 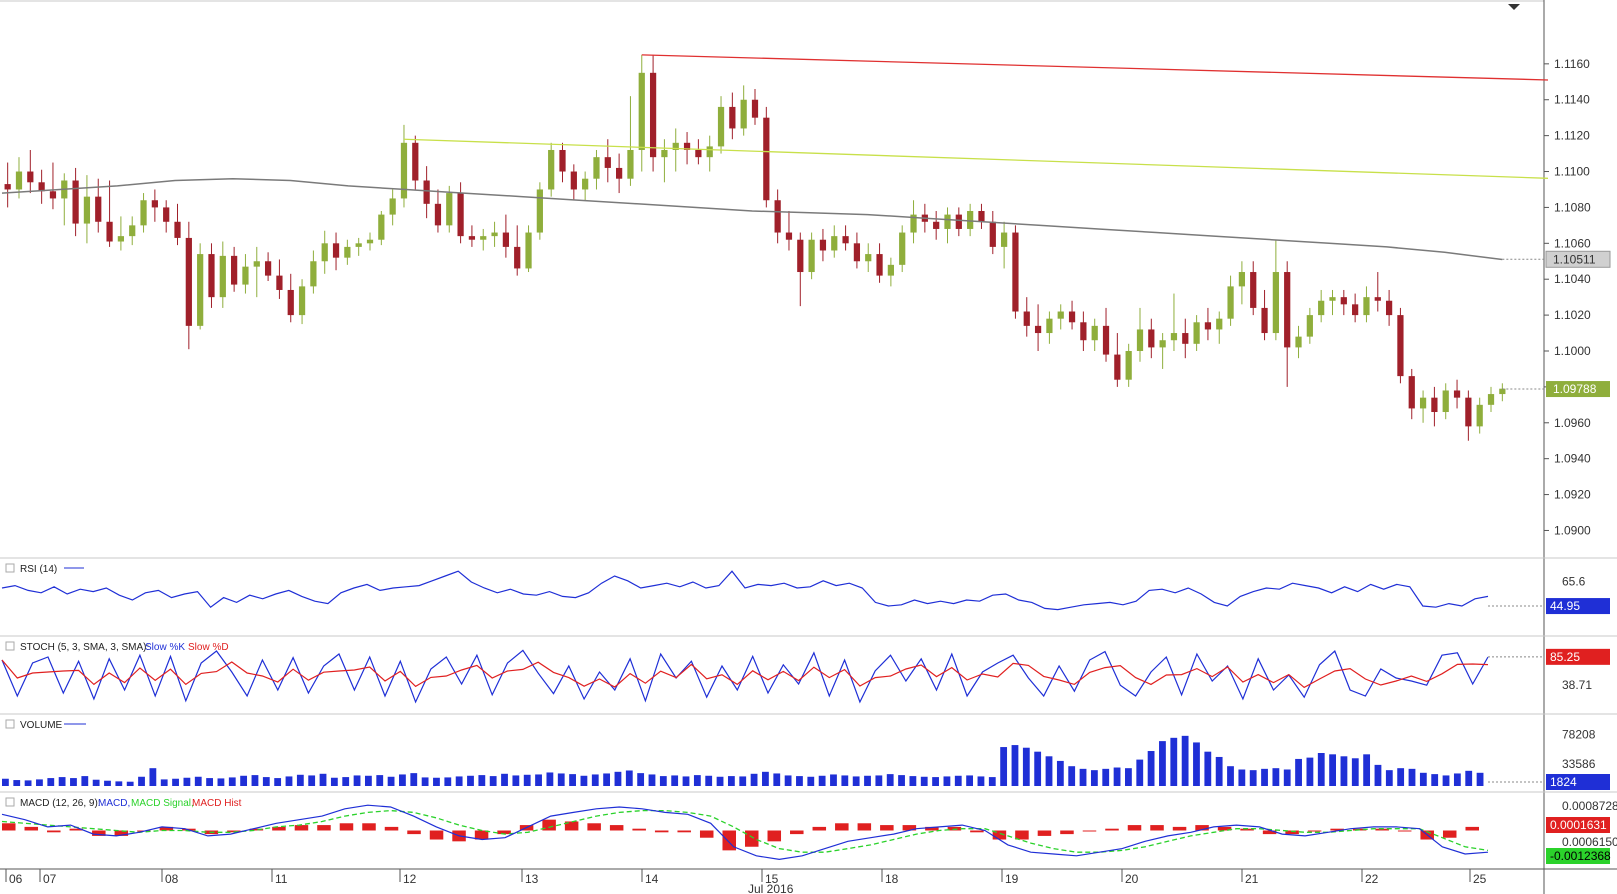 What do you see at coordinates (1575, 389) in the screenshot?
I see `last-price-label: 1.09788` at bounding box center [1575, 389].